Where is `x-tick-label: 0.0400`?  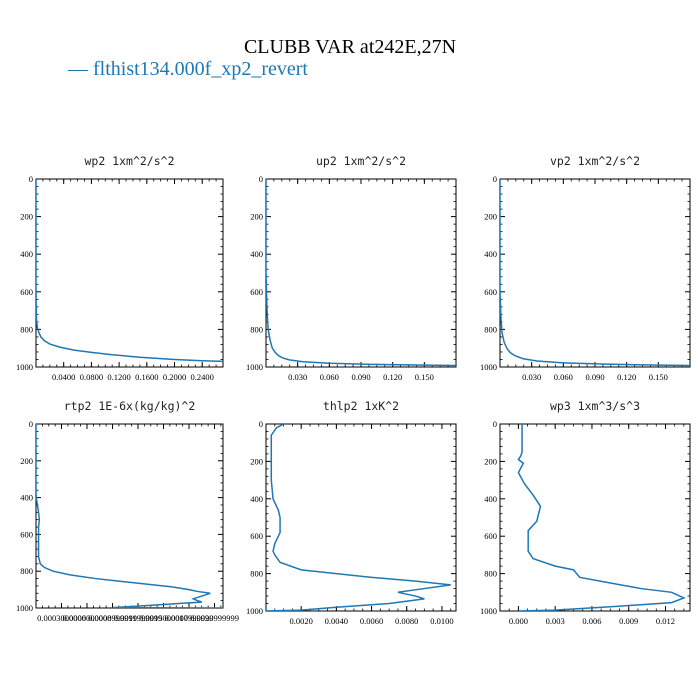 x-tick-label: 0.0400 is located at coordinates (63, 377).